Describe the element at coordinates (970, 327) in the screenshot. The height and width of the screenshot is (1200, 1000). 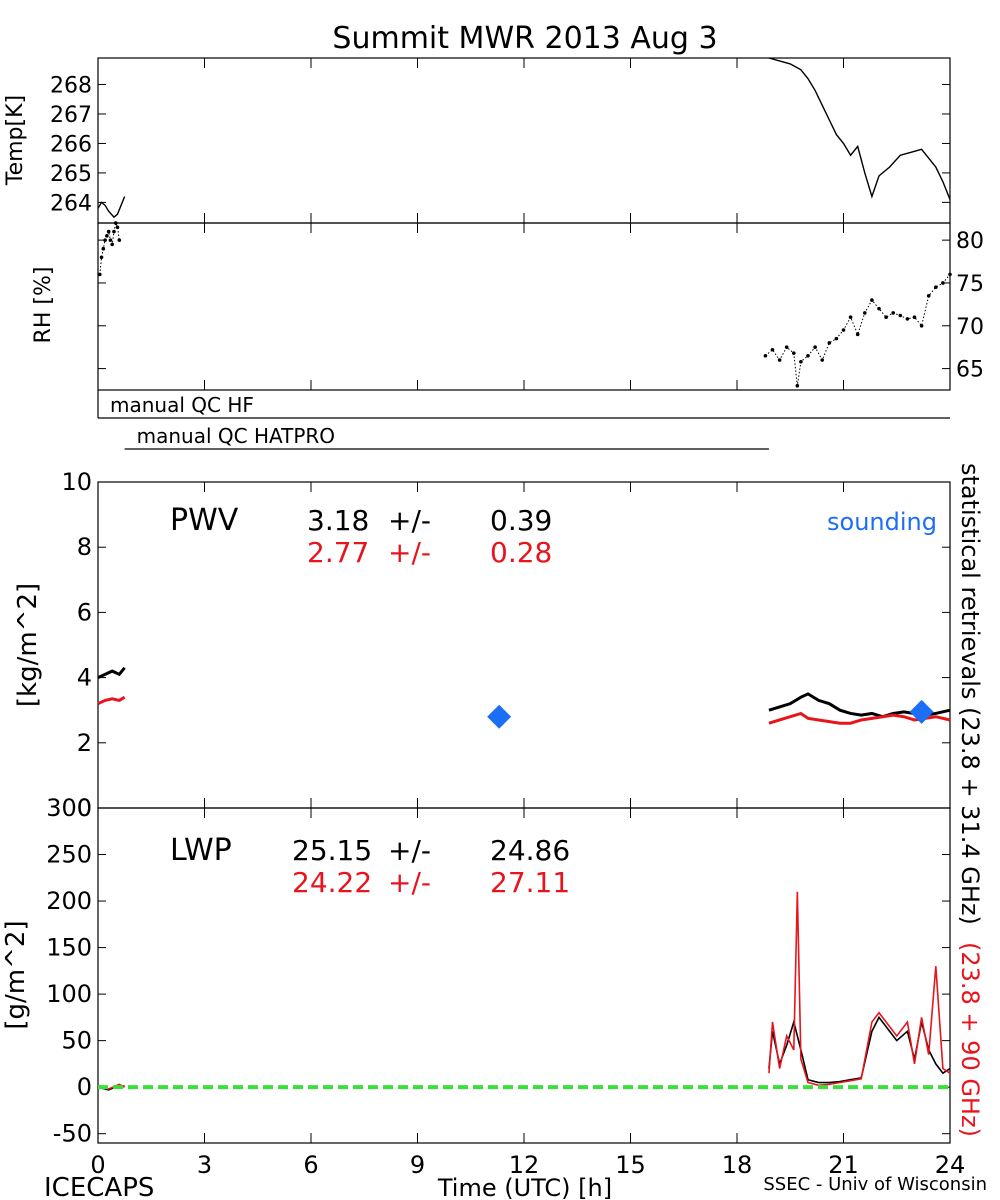
I see `rh-ytick-label: 70` at that location.